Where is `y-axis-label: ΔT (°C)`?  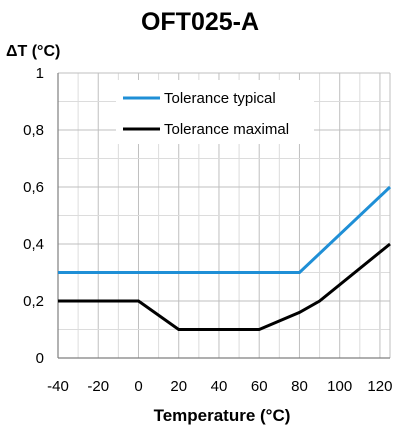 y-axis-label: ΔT (°C) is located at coordinates (33, 51).